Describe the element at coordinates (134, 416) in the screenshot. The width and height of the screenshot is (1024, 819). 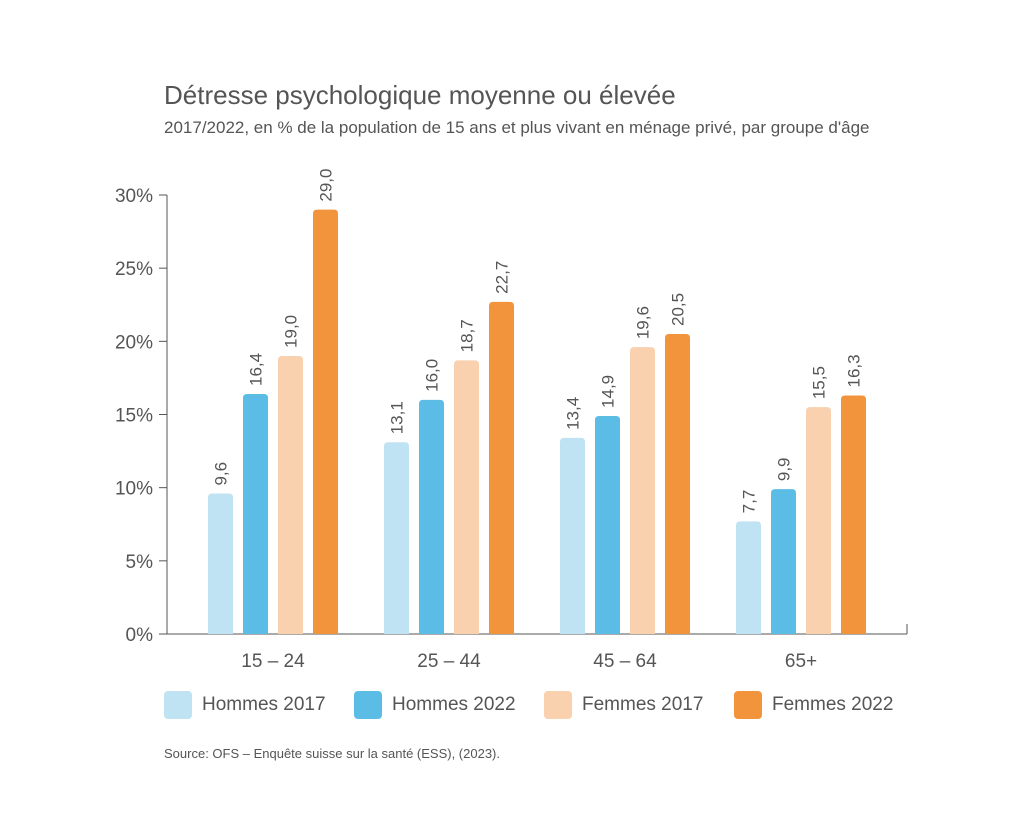
I see `y-tick-label: 15%` at that location.